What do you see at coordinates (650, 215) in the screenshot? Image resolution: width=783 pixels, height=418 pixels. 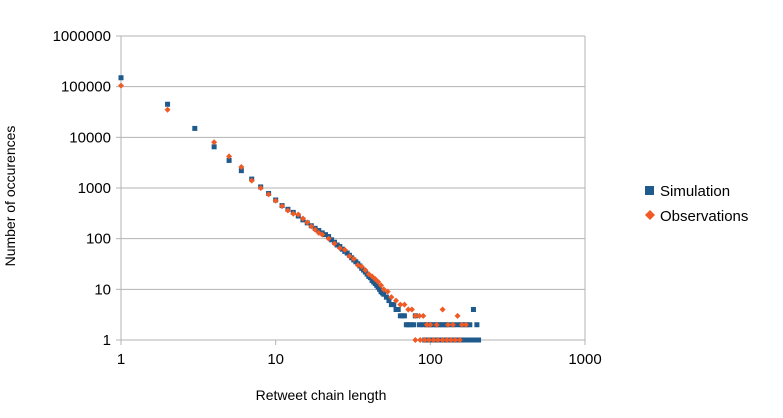 I see `legend-marker-observations` at bounding box center [650, 215].